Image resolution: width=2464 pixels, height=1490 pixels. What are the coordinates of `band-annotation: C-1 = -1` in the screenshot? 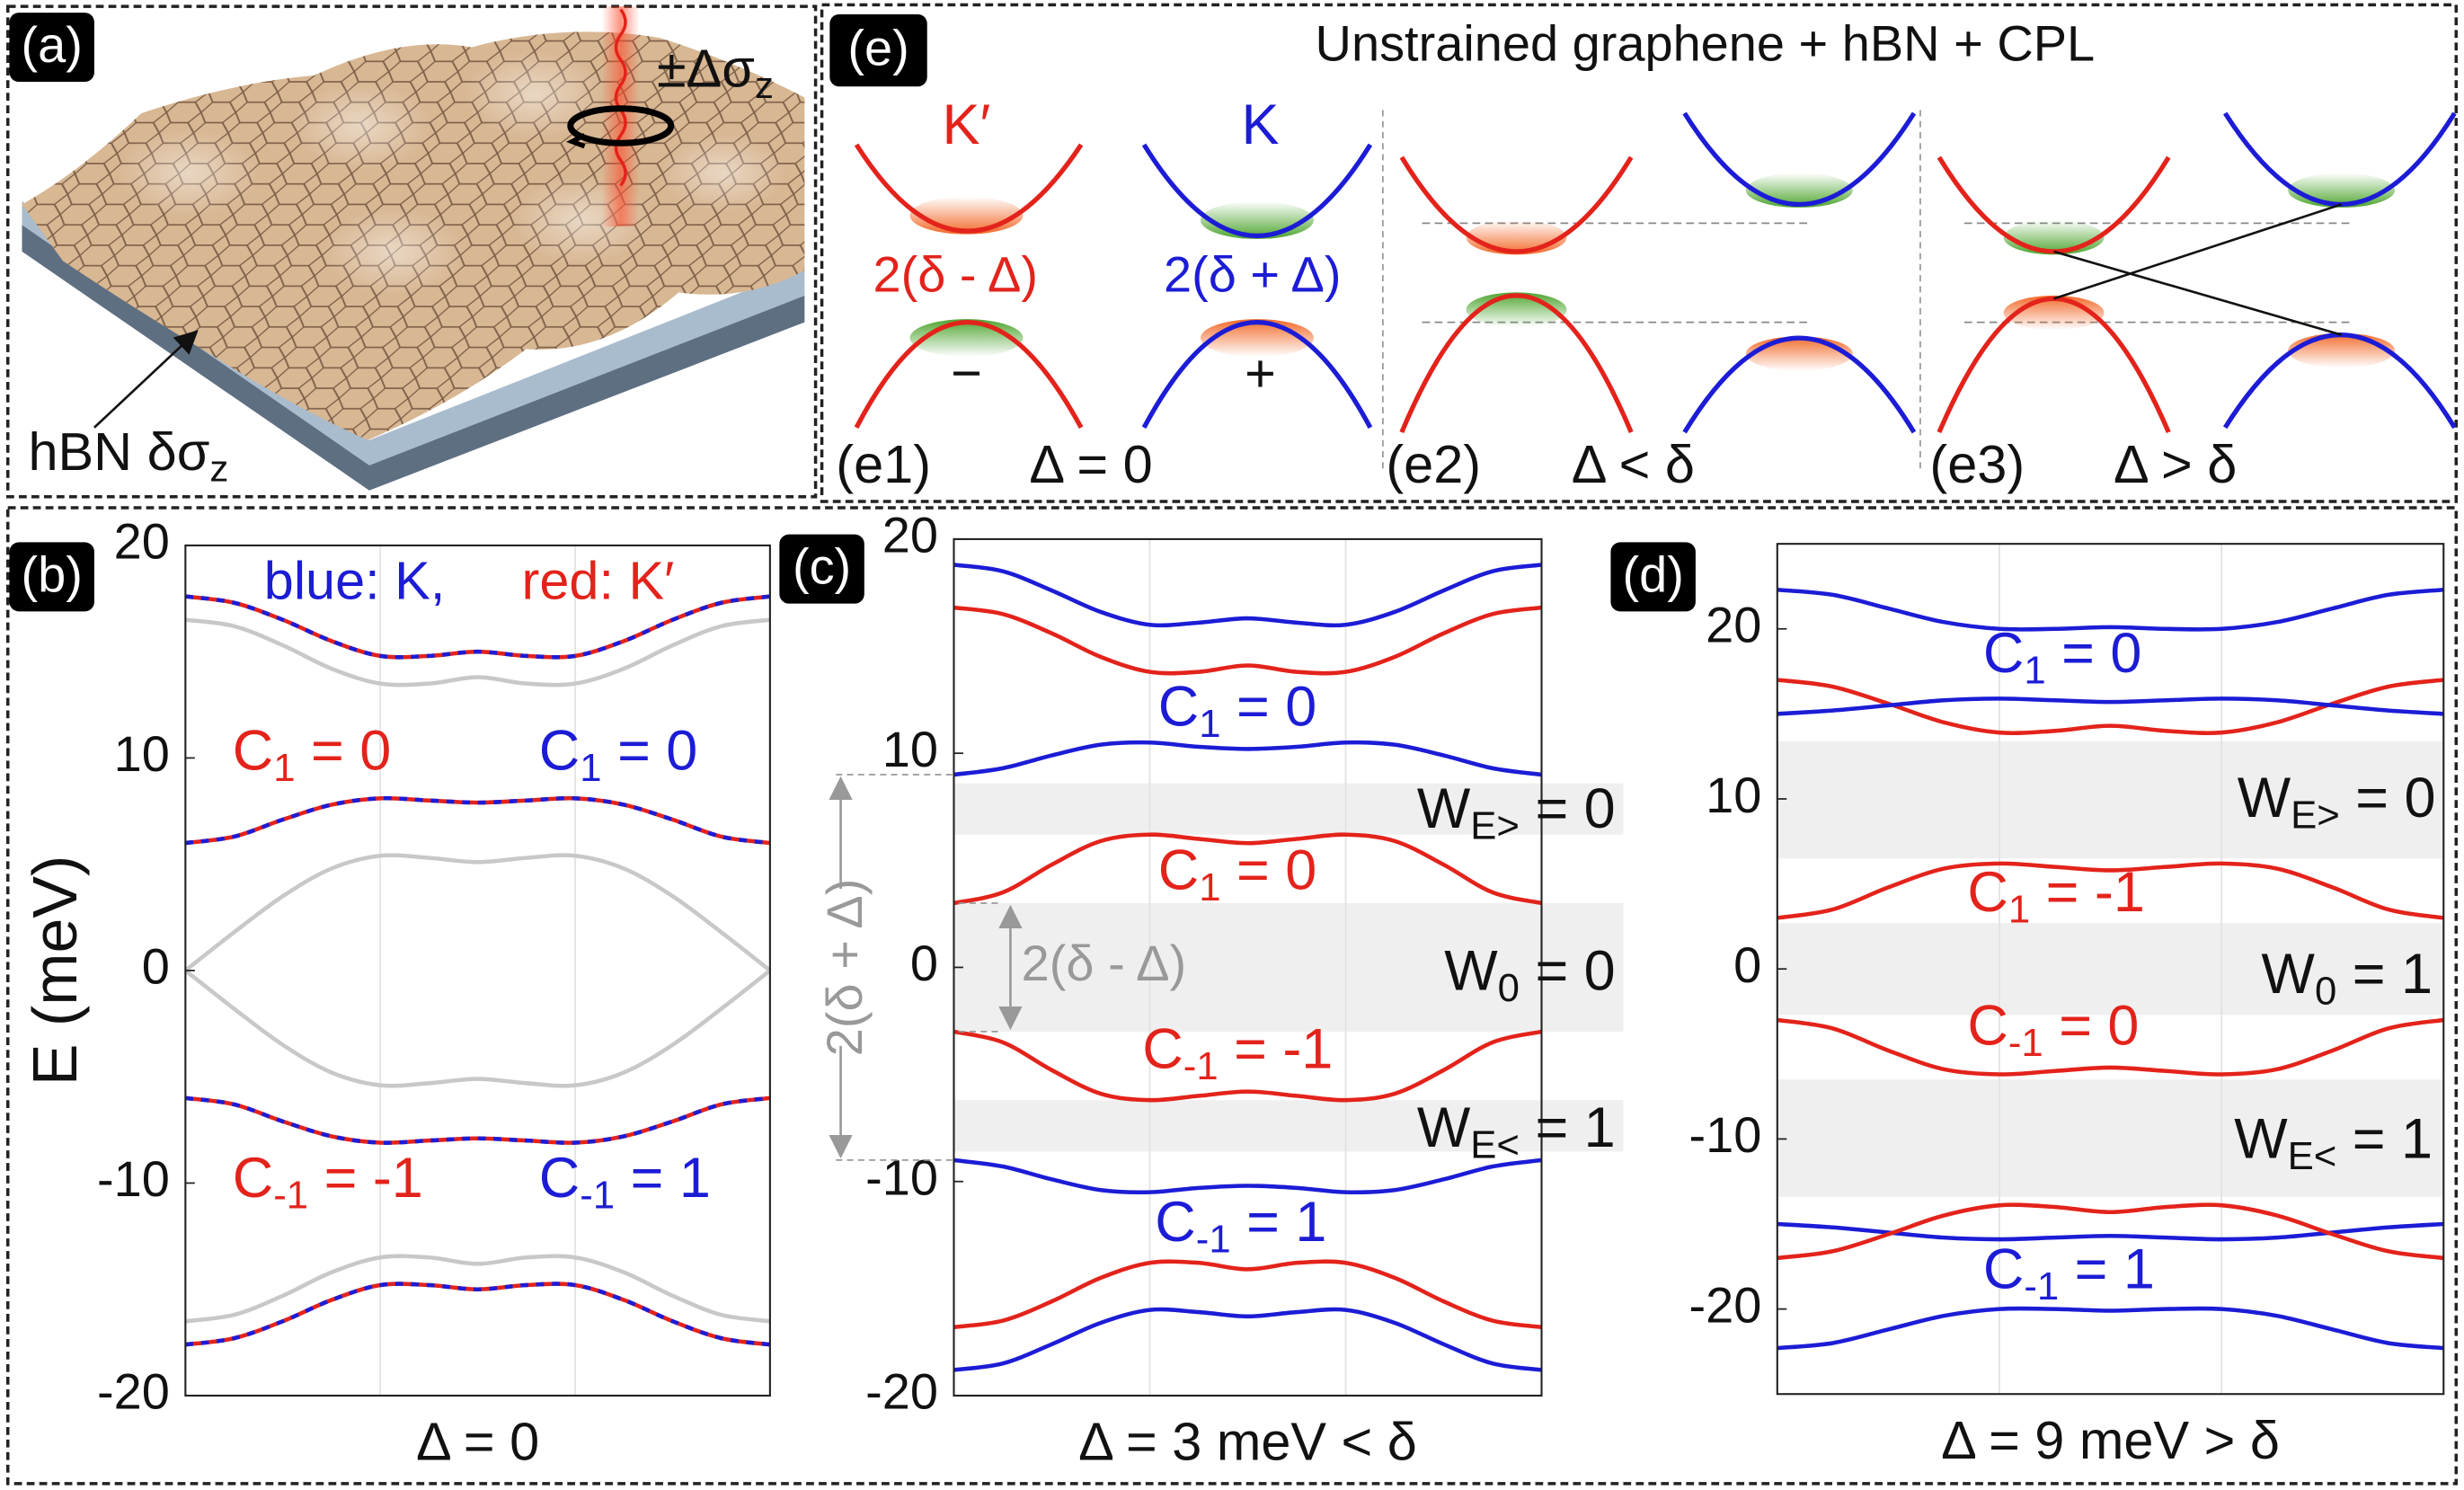 It's located at (328, 1182).